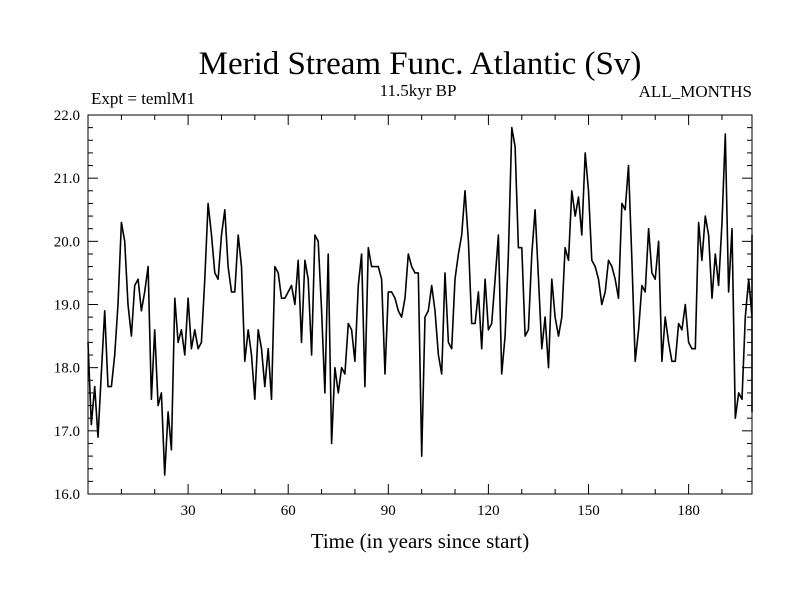 Image resolution: width=800 pixels, height=600 pixels. Describe the element at coordinates (67, 116) in the screenshot. I see `y-tick-label: 22.0` at that location.